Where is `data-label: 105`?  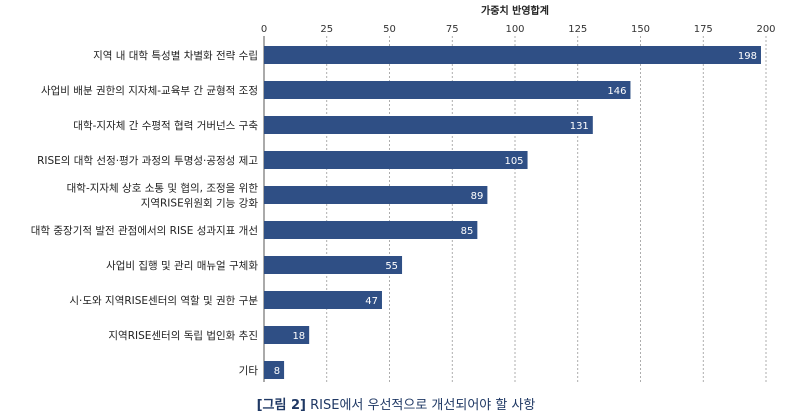 data-label: 105 is located at coordinates (513, 161).